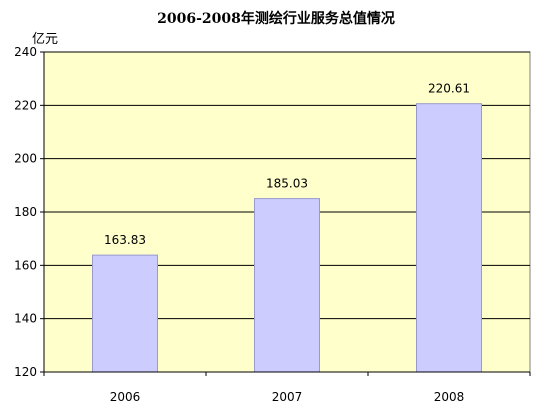 This screenshot has width=552, height=418. I want to click on bar-2006, so click(125, 313).